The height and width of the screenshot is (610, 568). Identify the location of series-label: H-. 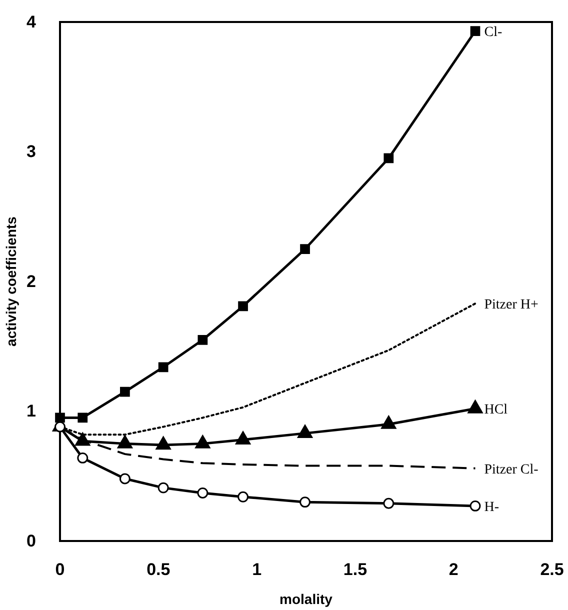
(492, 507).